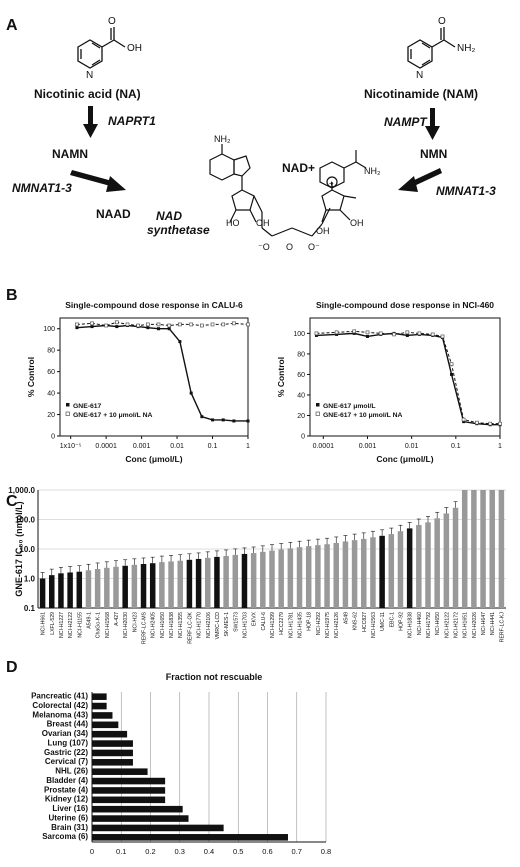 Image resolution: width=520 pixels, height=867 pixels. What do you see at coordinates (87, 406) in the screenshot?
I see `legend-label: GNE-617` at bounding box center [87, 406].